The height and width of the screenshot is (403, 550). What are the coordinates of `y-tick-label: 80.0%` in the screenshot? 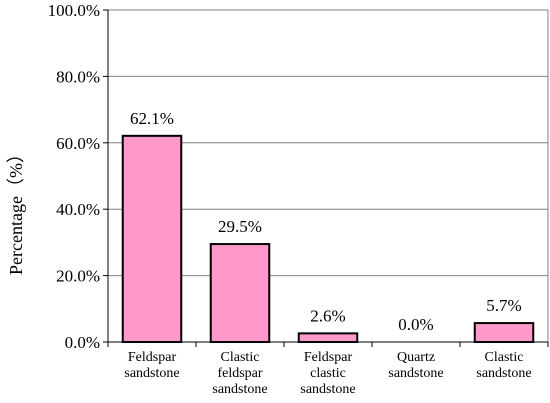 It's located at (78, 76).